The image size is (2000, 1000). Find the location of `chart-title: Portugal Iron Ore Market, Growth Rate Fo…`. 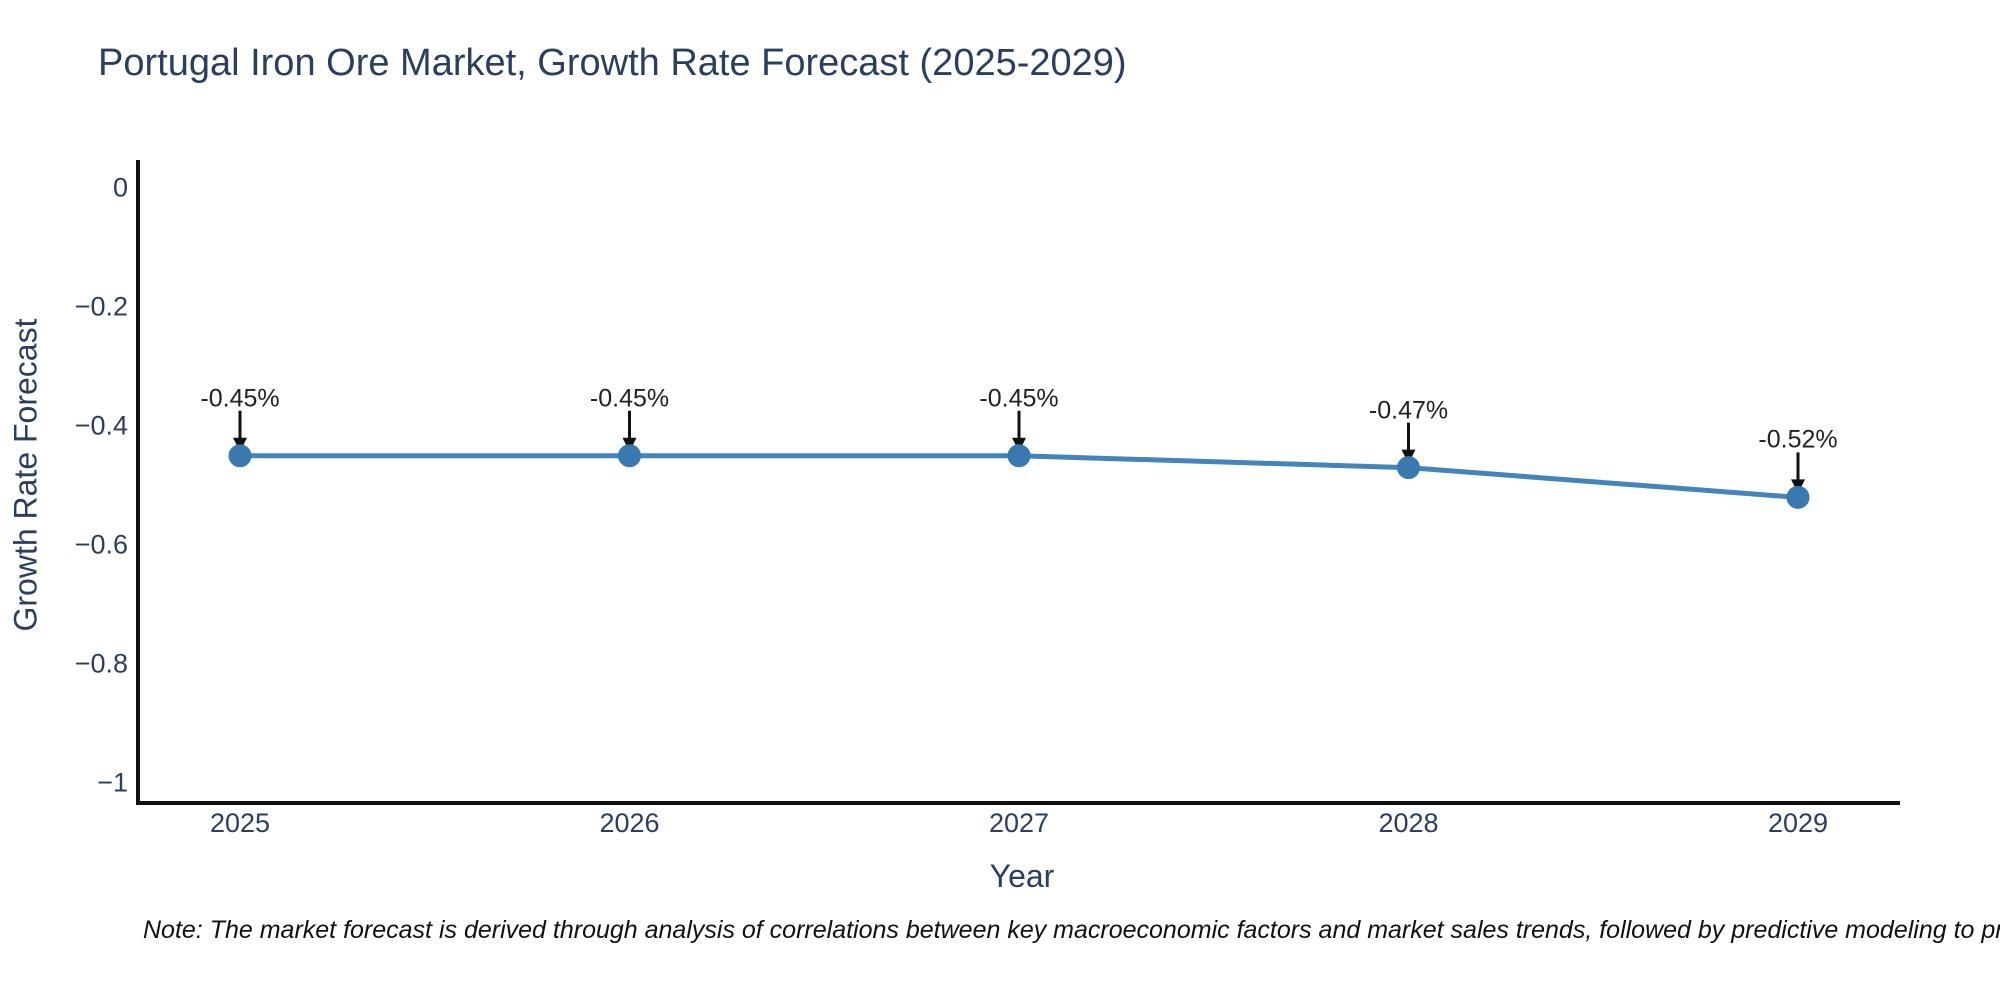

chart-title: Portugal Iron Ore Market, Growth Rate Fo… is located at coordinates (612, 63).